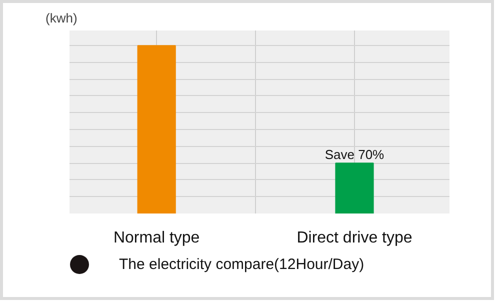 The image size is (500, 306). I want to click on annotation: Save 70%, so click(354, 154).